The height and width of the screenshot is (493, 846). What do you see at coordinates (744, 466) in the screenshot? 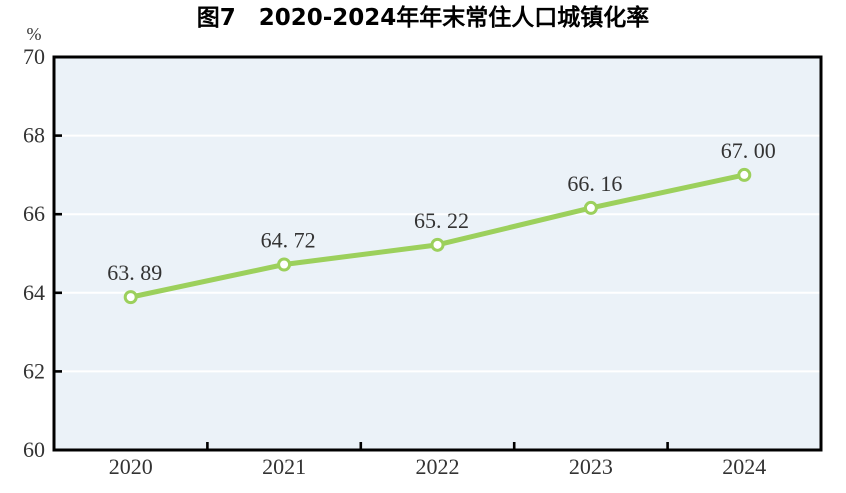
I see `x-tick-label: 2024` at bounding box center [744, 466].